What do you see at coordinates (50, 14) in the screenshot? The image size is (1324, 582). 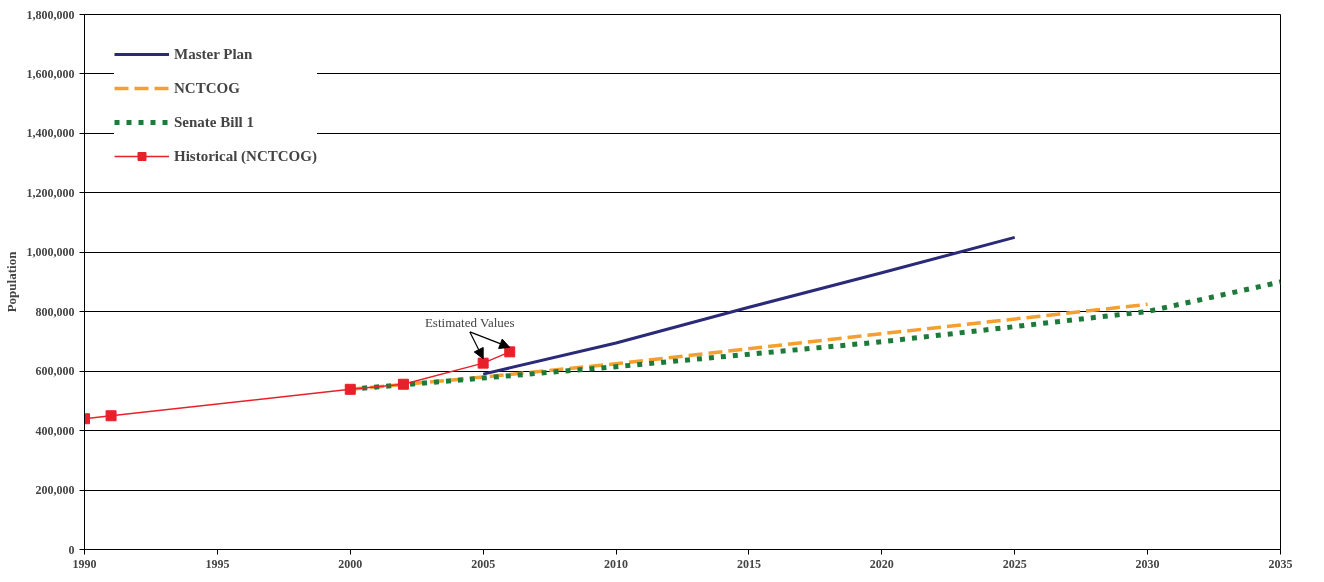 I see `y-tick-label: 1,800,000` at bounding box center [50, 14].